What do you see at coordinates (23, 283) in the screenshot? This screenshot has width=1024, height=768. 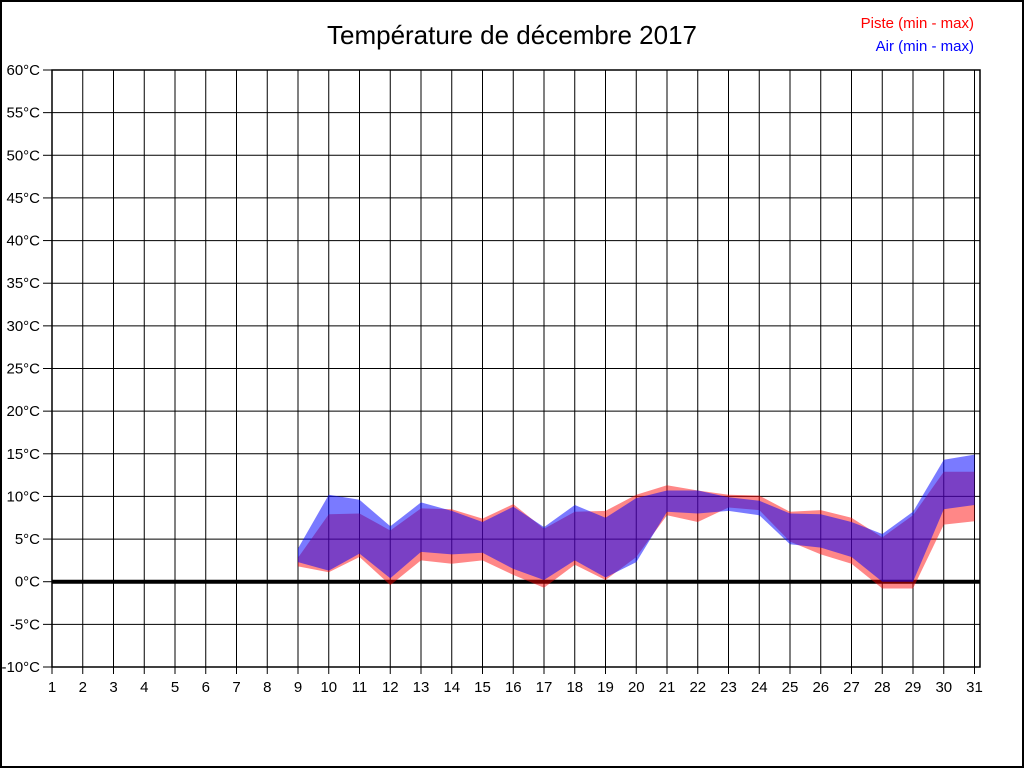 I see `y-tick-label: 35°C` at bounding box center [23, 283].